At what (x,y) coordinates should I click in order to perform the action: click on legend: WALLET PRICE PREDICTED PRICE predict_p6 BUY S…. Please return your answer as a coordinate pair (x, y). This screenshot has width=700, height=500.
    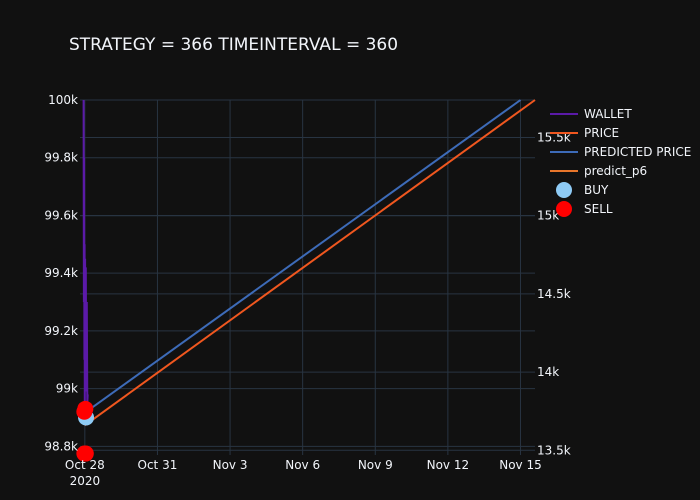
    Looking at the image, I should click on (620, 162).